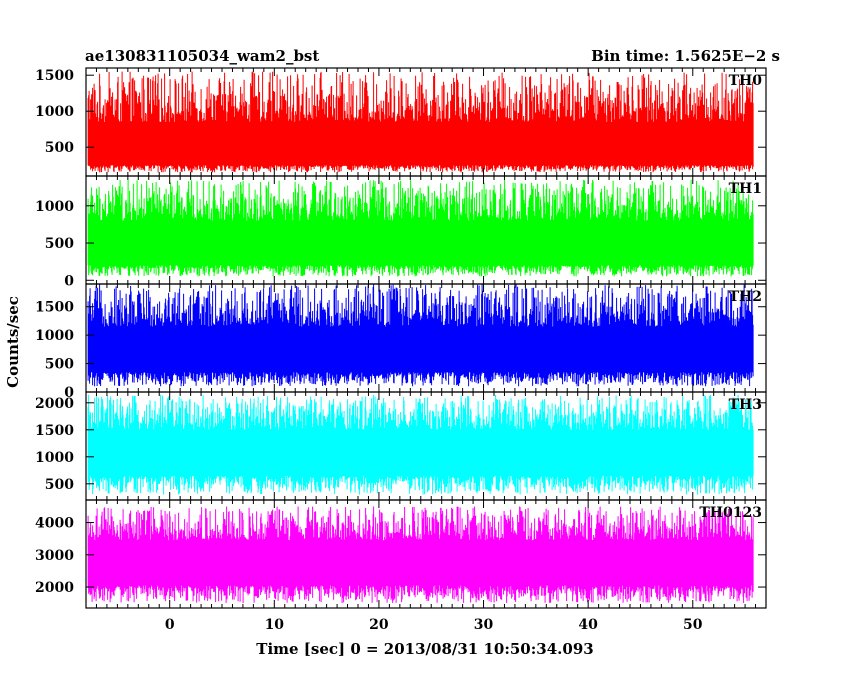 This screenshot has width=850, height=680. I want to click on x-tick-label: 30, so click(484, 625).